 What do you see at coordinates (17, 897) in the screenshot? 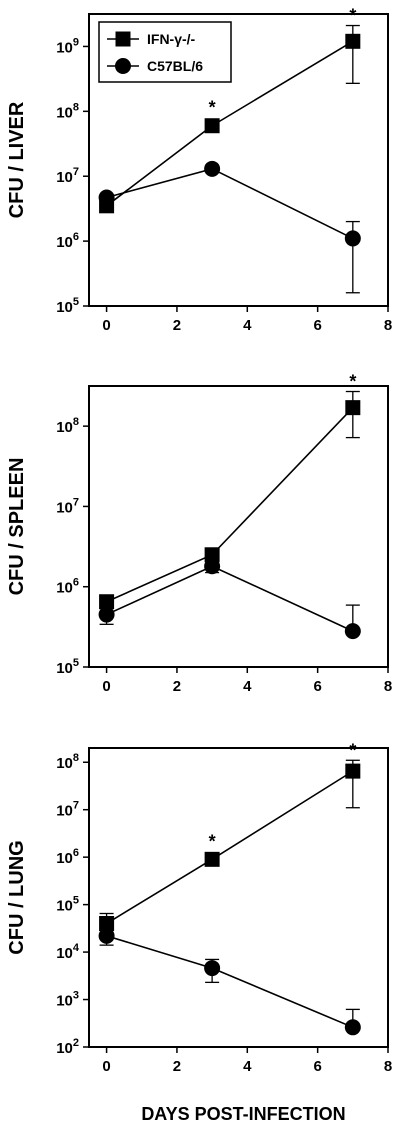
I see `y-axis-title: CFU / LUNG` at bounding box center [17, 897].